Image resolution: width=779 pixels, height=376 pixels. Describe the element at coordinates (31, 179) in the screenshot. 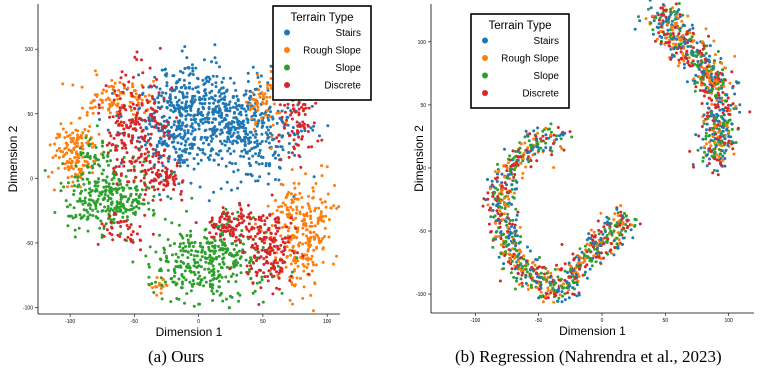

I see `y-tick-label: 0` at that location.